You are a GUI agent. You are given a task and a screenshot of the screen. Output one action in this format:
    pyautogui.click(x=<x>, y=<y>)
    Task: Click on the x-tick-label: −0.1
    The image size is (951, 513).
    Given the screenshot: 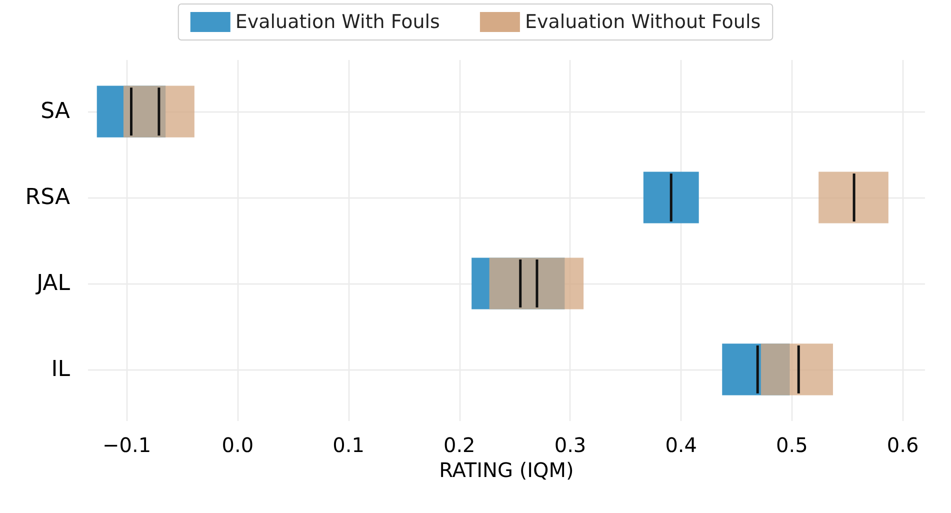 What is the action you would take?
    pyautogui.click(x=127, y=445)
    